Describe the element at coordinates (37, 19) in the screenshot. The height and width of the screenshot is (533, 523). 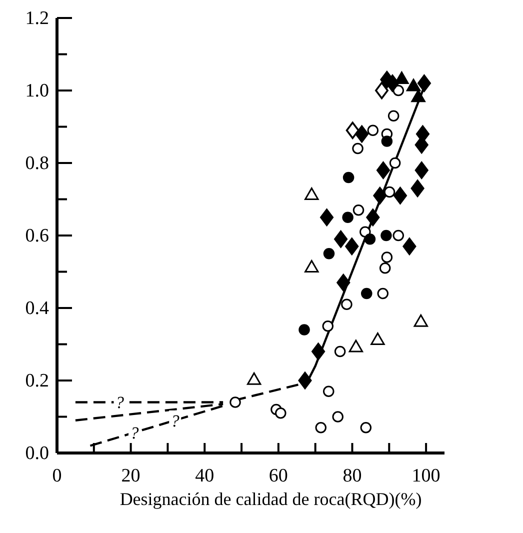
I see `y-tick-label: 1.2` at that location.